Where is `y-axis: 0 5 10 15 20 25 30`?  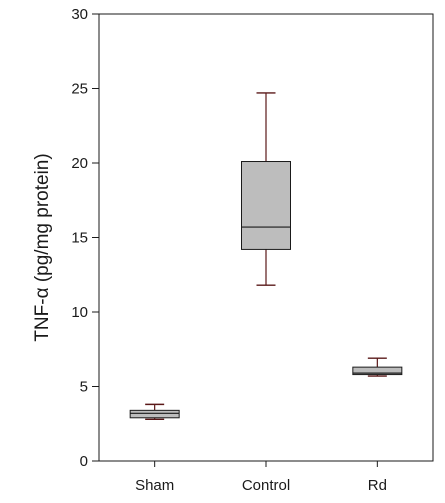
y-axis: 0 5 10 15 20 25 30 is located at coordinates (85, 238).